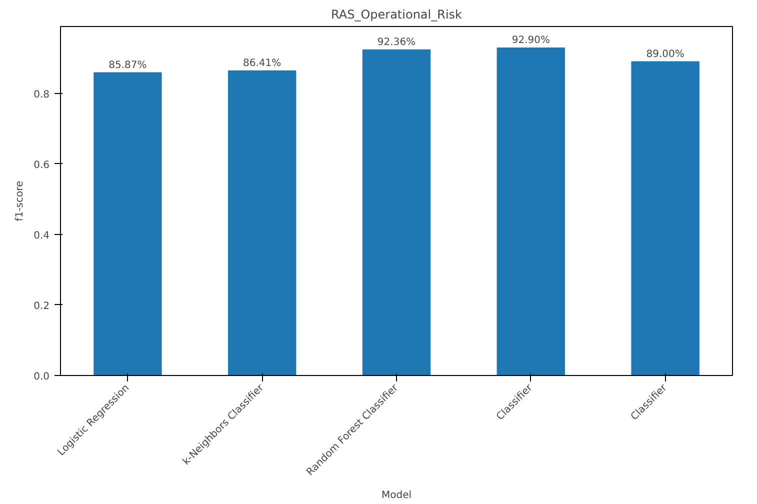  Describe the element at coordinates (42, 94) in the screenshot. I see `y-tick-label: 0.8` at that location.